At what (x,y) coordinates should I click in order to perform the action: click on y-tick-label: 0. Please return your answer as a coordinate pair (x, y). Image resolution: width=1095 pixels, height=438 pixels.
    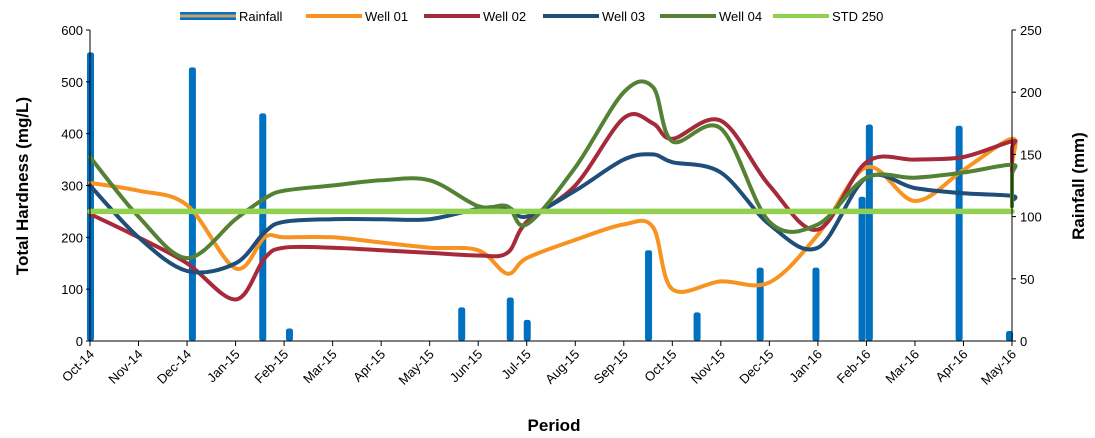
    Looking at the image, I should click on (79, 341).